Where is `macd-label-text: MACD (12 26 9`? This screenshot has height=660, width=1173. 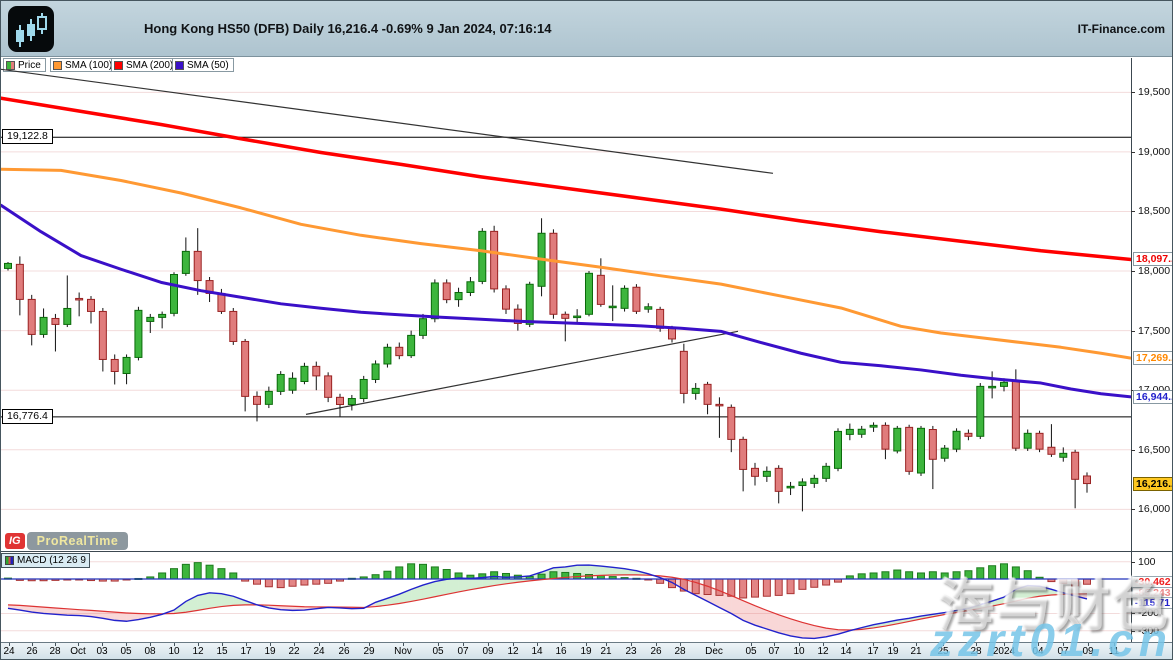
macd-label-text: MACD (12 26 9 is located at coordinates (51, 560).